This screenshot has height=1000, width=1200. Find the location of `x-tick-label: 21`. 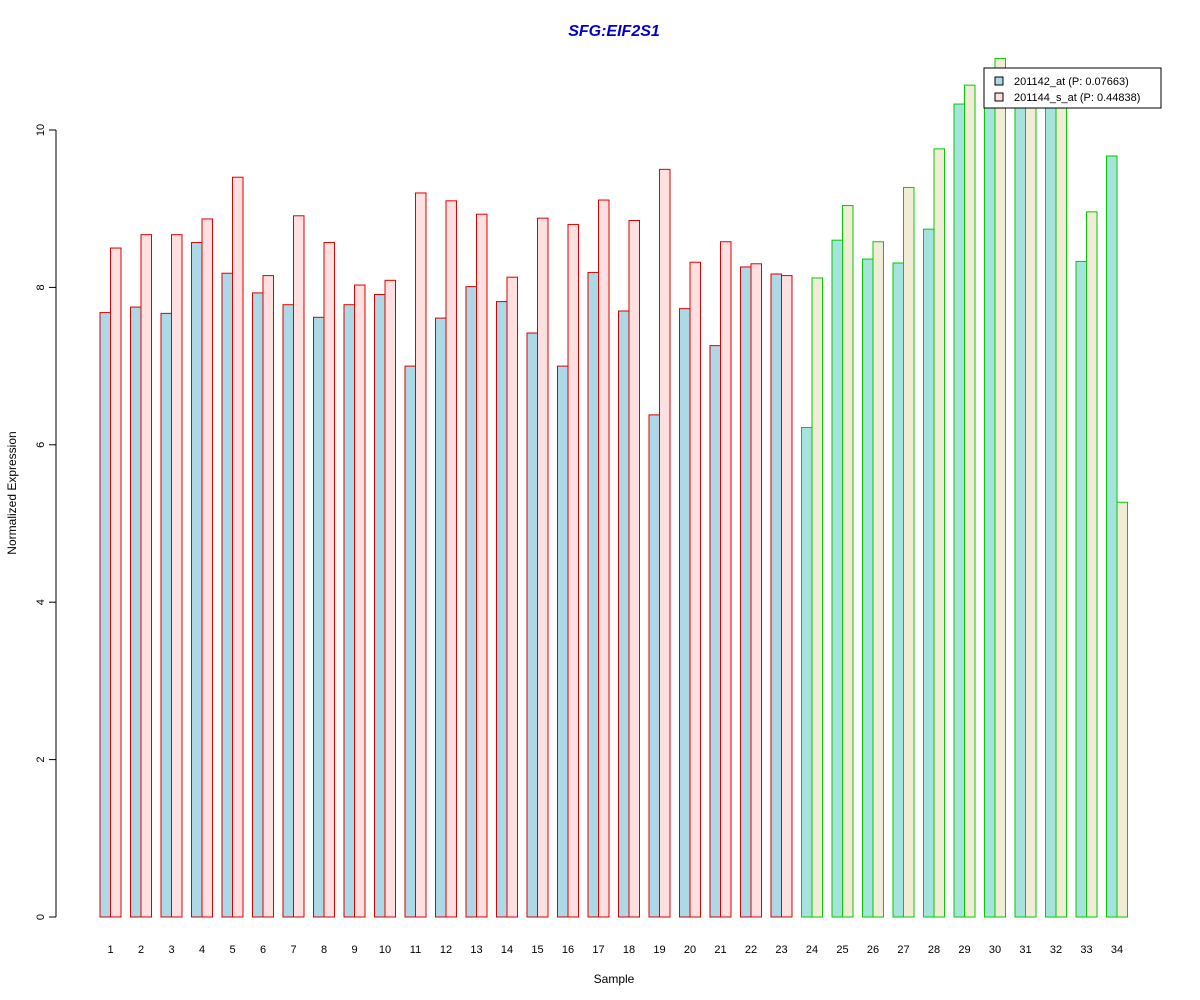

x-tick-label: 21 is located at coordinates (720, 950).